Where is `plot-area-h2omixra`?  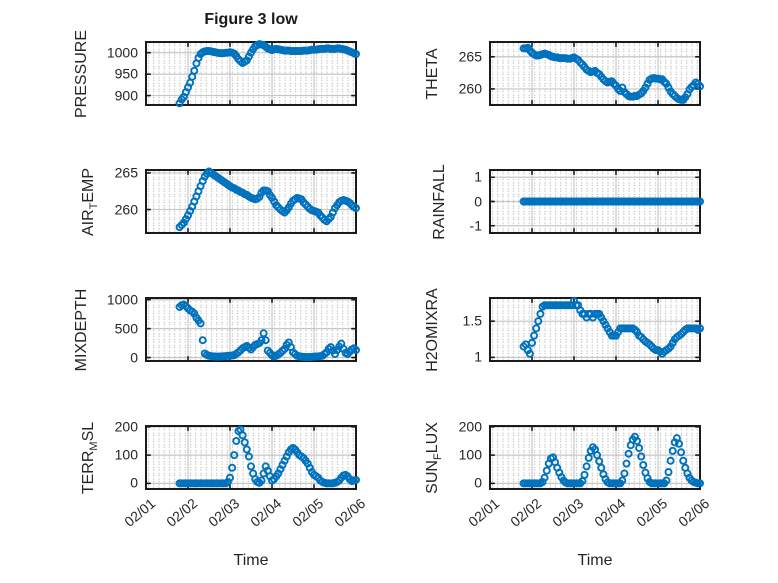 plot-area-h2omixra is located at coordinates (596, 329).